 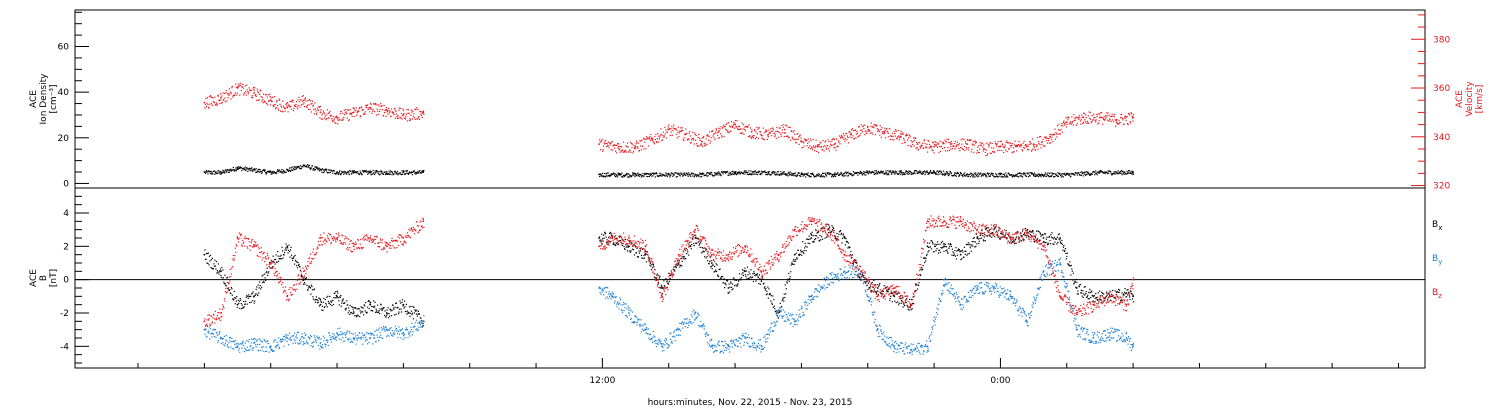 I want to click on y2-tick-label: 380, so click(x=1441, y=40).